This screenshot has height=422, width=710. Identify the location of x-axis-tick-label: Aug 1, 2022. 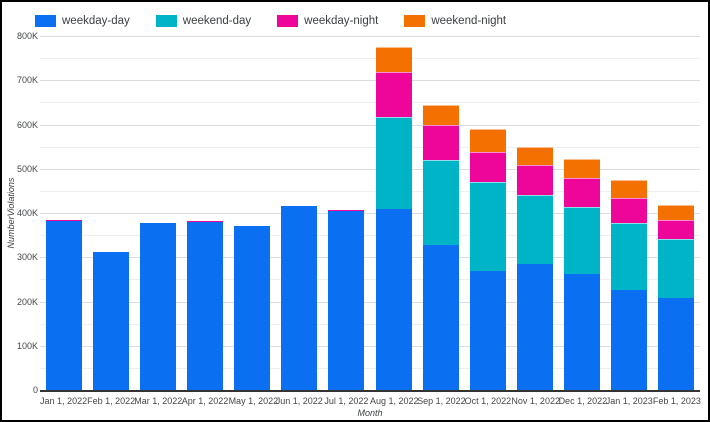
(394, 401).